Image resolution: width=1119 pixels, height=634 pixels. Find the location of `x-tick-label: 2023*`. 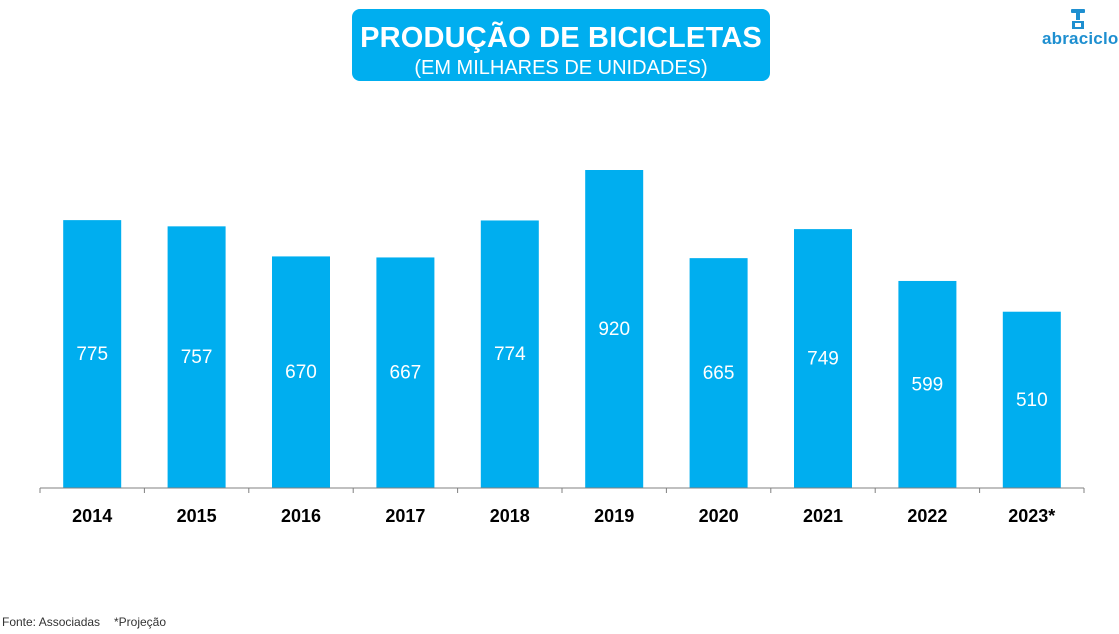

x-tick-label: 2023* is located at coordinates (1031, 516).